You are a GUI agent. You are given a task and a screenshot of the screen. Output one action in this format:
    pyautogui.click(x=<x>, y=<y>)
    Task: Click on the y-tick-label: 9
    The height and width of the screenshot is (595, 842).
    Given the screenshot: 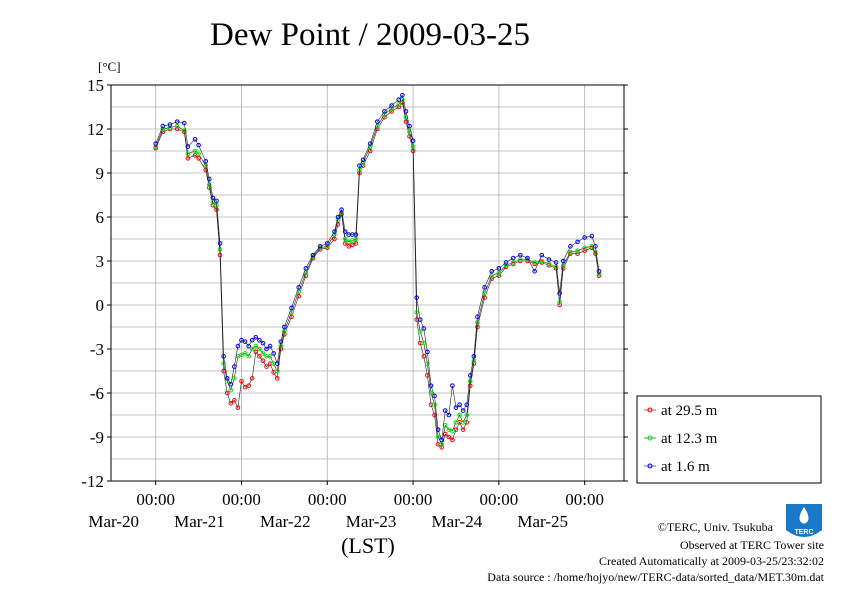 What is the action you would take?
    pyautogui.click(x=100, y=173)
    